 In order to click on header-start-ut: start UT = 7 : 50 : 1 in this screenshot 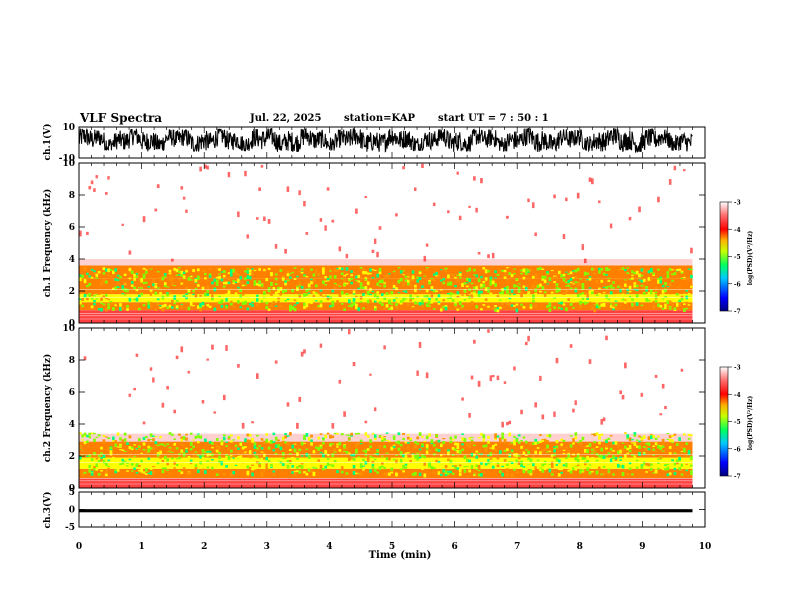, I will do `click(493, 118)`.